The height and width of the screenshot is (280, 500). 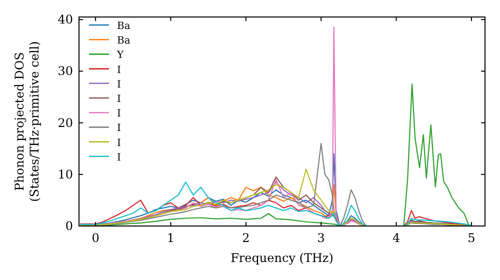 I want to click on x-tick-label: 3, so click(x=321, y=238).